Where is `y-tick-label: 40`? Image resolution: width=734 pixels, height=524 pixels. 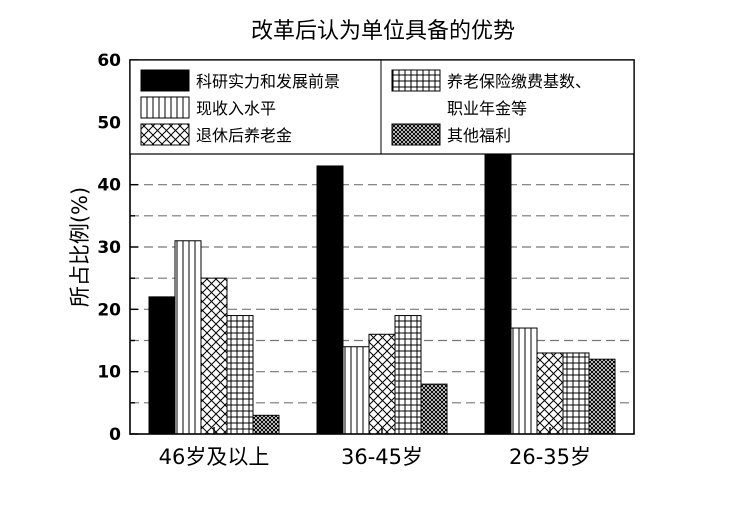 y-tick-label: 40 is located at coordinates (109, 186).